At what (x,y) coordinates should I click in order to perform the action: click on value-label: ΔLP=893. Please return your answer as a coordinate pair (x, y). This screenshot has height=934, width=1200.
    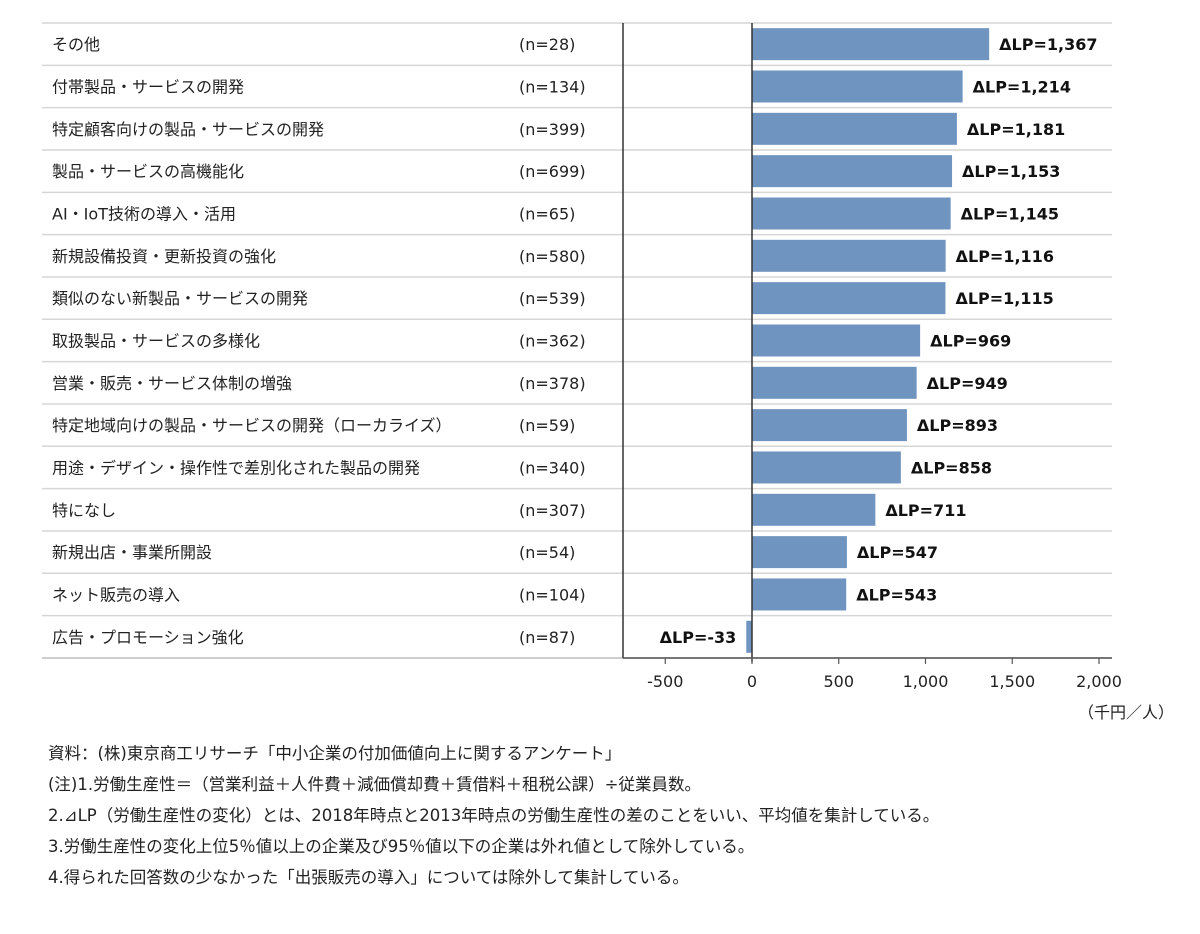
    Looking at the image, I should click on (957, 425).